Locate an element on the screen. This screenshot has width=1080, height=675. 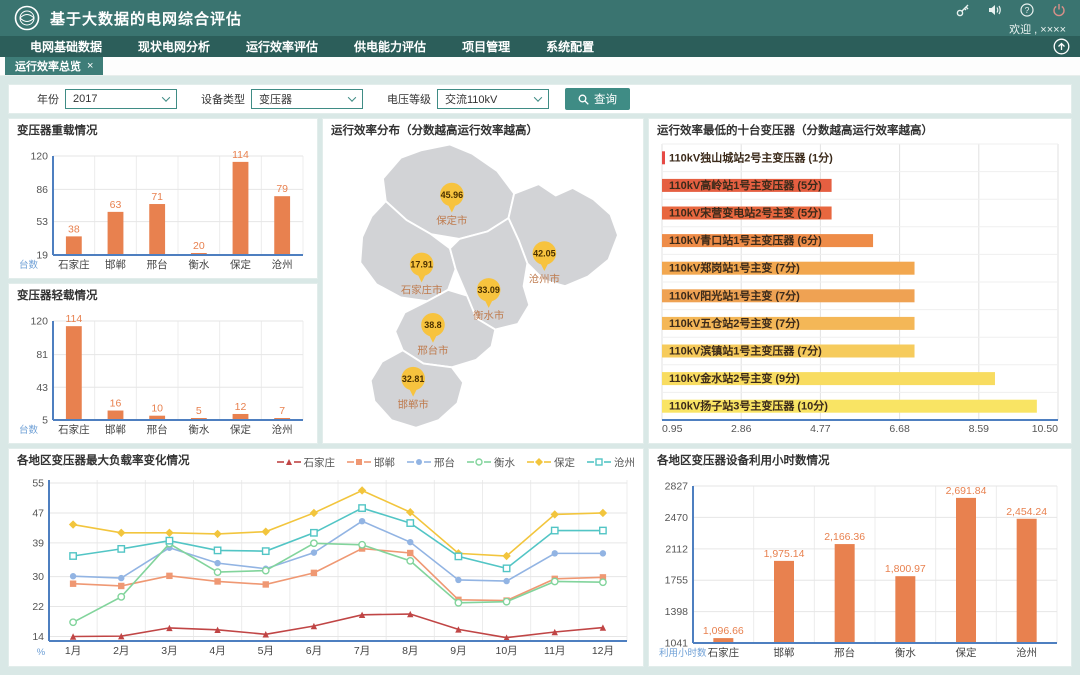
main-menu: 电网基础数据 现状电网分析 运行效率评估 供电能力评估 项目管理 系统配置 is located at coordinates (540, 46).